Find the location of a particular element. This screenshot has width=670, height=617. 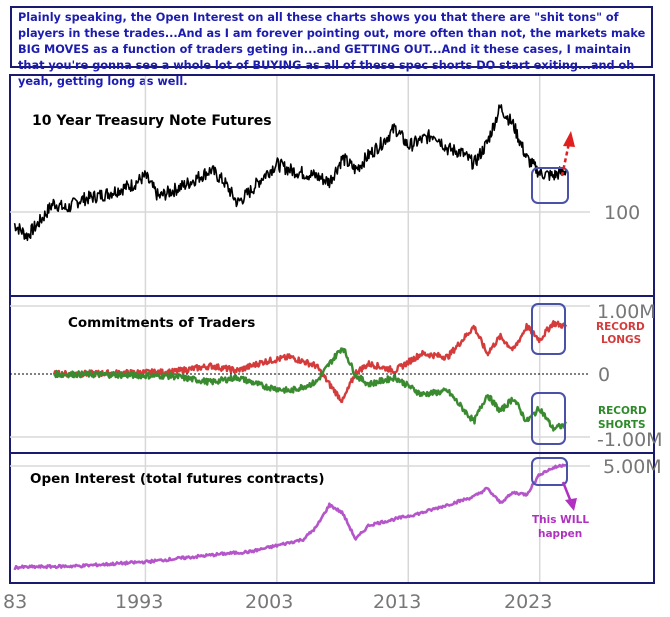

shorts-highlight-box is located at coordinates (548, 418).